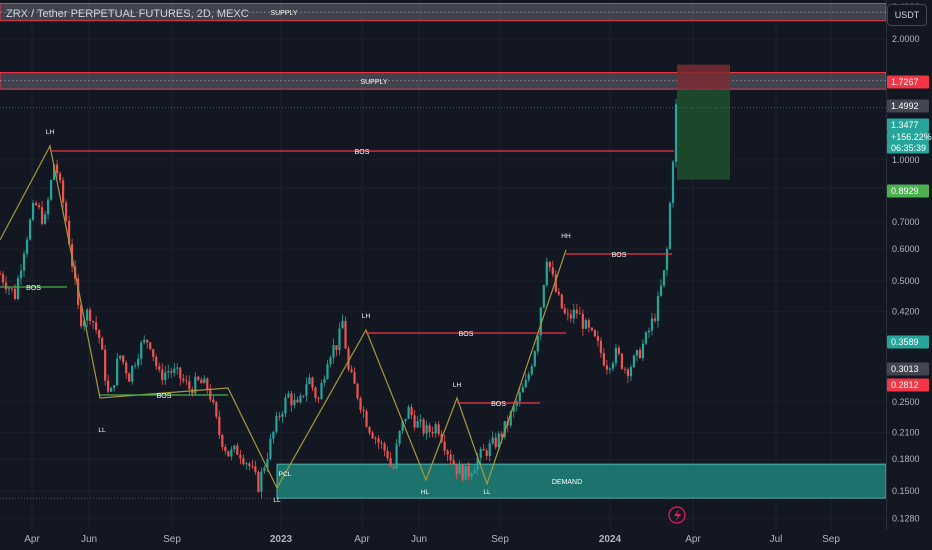 This screenshot has height=550, width=932. Describe the element at coordinates (905, 125) in the screenshot. I see `price-badge-label: 1.3477` at that location.